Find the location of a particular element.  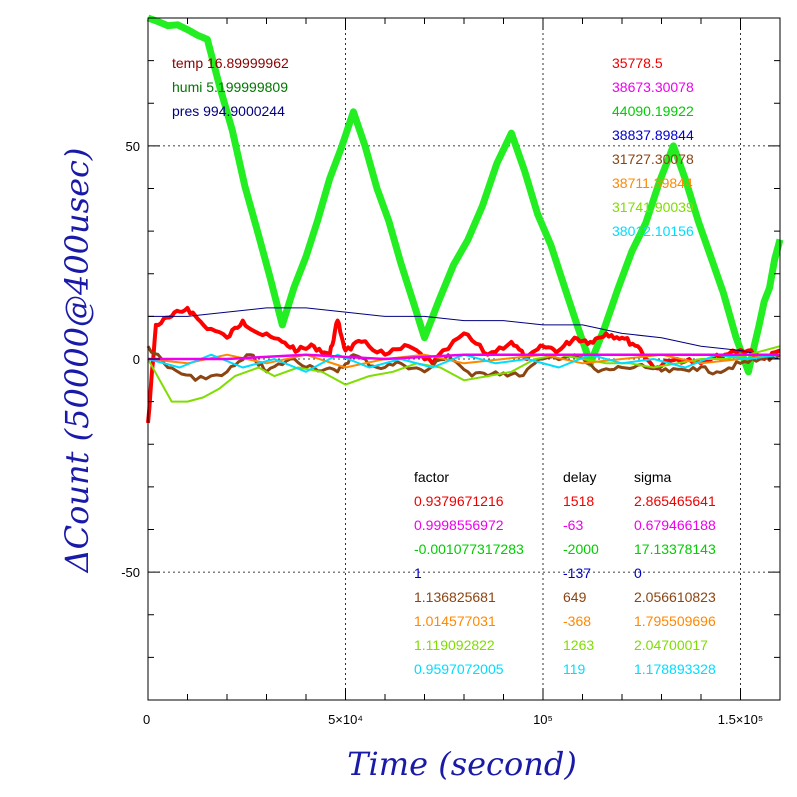

fit-table-cell-factor: 0.9597072005 is located at coordinates (459, 669).